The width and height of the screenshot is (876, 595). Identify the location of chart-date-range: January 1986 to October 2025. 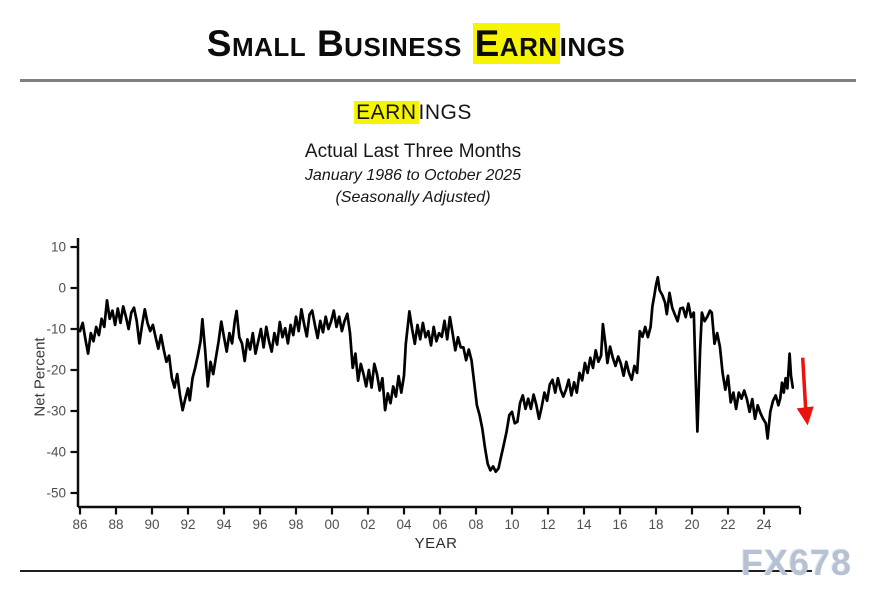
(413, 175).